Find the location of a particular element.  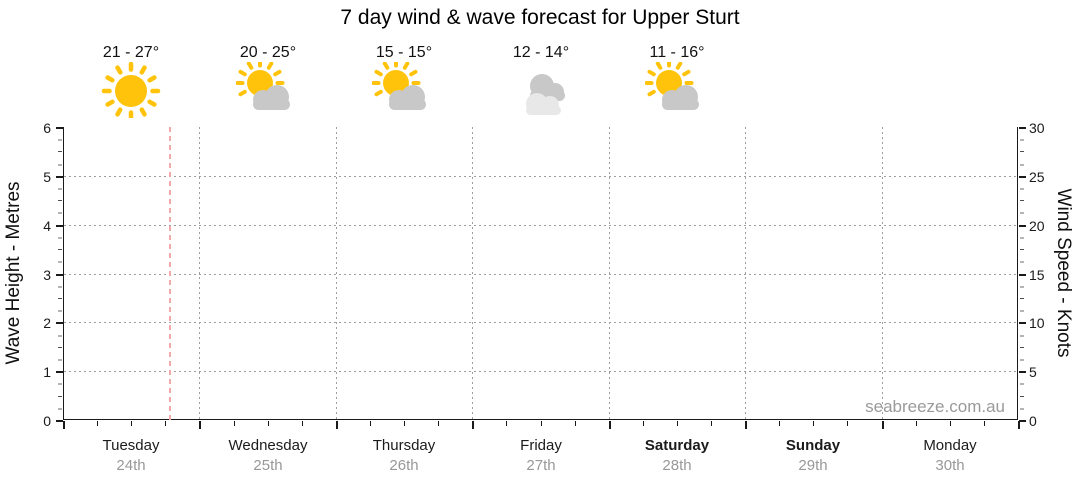

day-date-label: 24th is located at coordinates (131, 465).